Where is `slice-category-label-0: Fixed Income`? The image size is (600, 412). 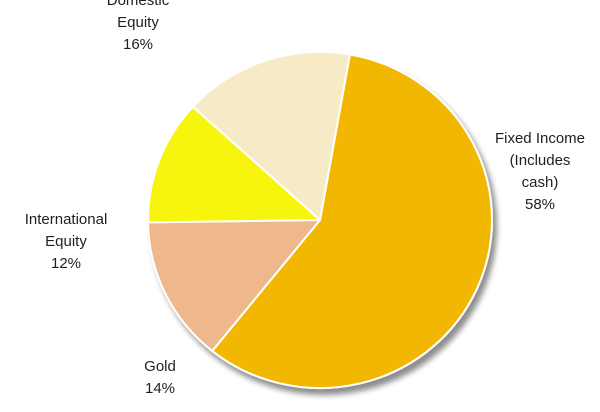
slice-category-label-0: Fixed Income is located at coordinates (540, 138).